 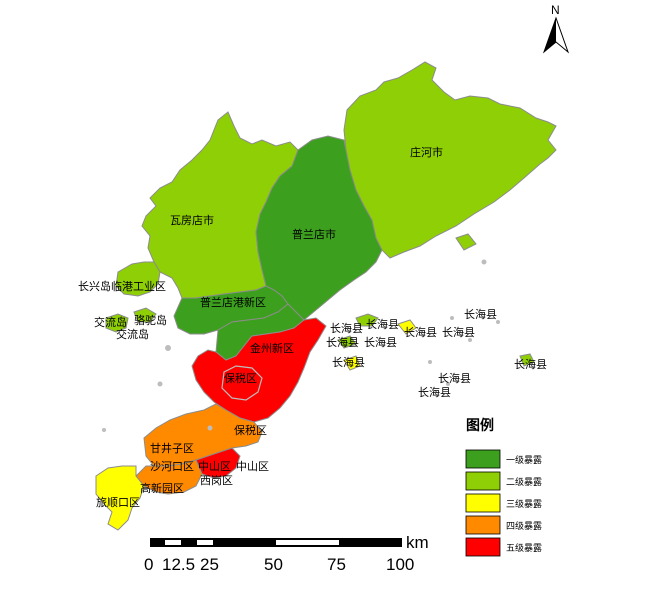 What do you see at coordinates (400, 564) in the screenshot?
I see `scale-tick-100: 100` at bounding box center [400, 564].